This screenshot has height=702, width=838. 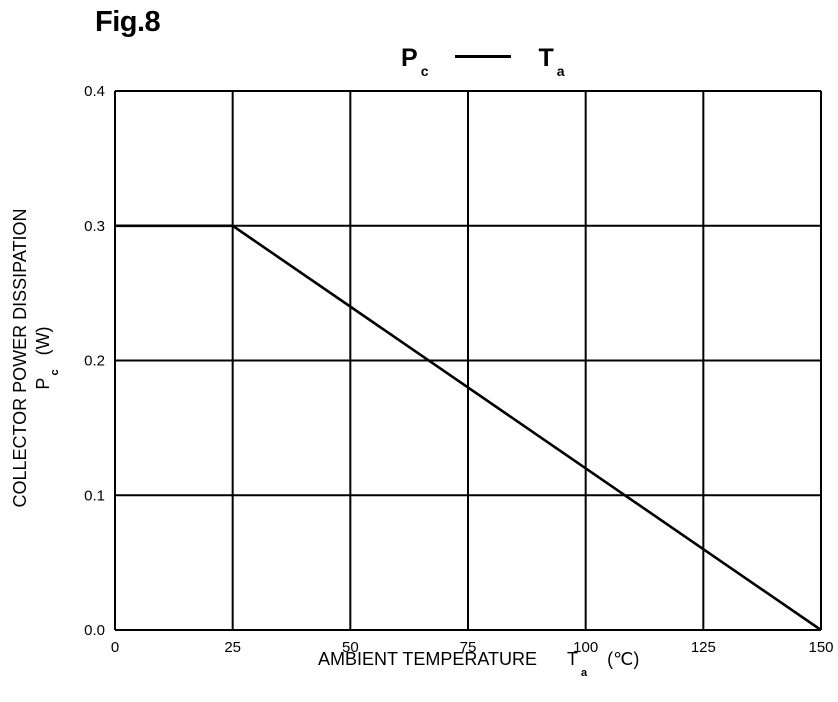 I want to click on y-tick-label-0: 0.0, so click(x=94, y=630).